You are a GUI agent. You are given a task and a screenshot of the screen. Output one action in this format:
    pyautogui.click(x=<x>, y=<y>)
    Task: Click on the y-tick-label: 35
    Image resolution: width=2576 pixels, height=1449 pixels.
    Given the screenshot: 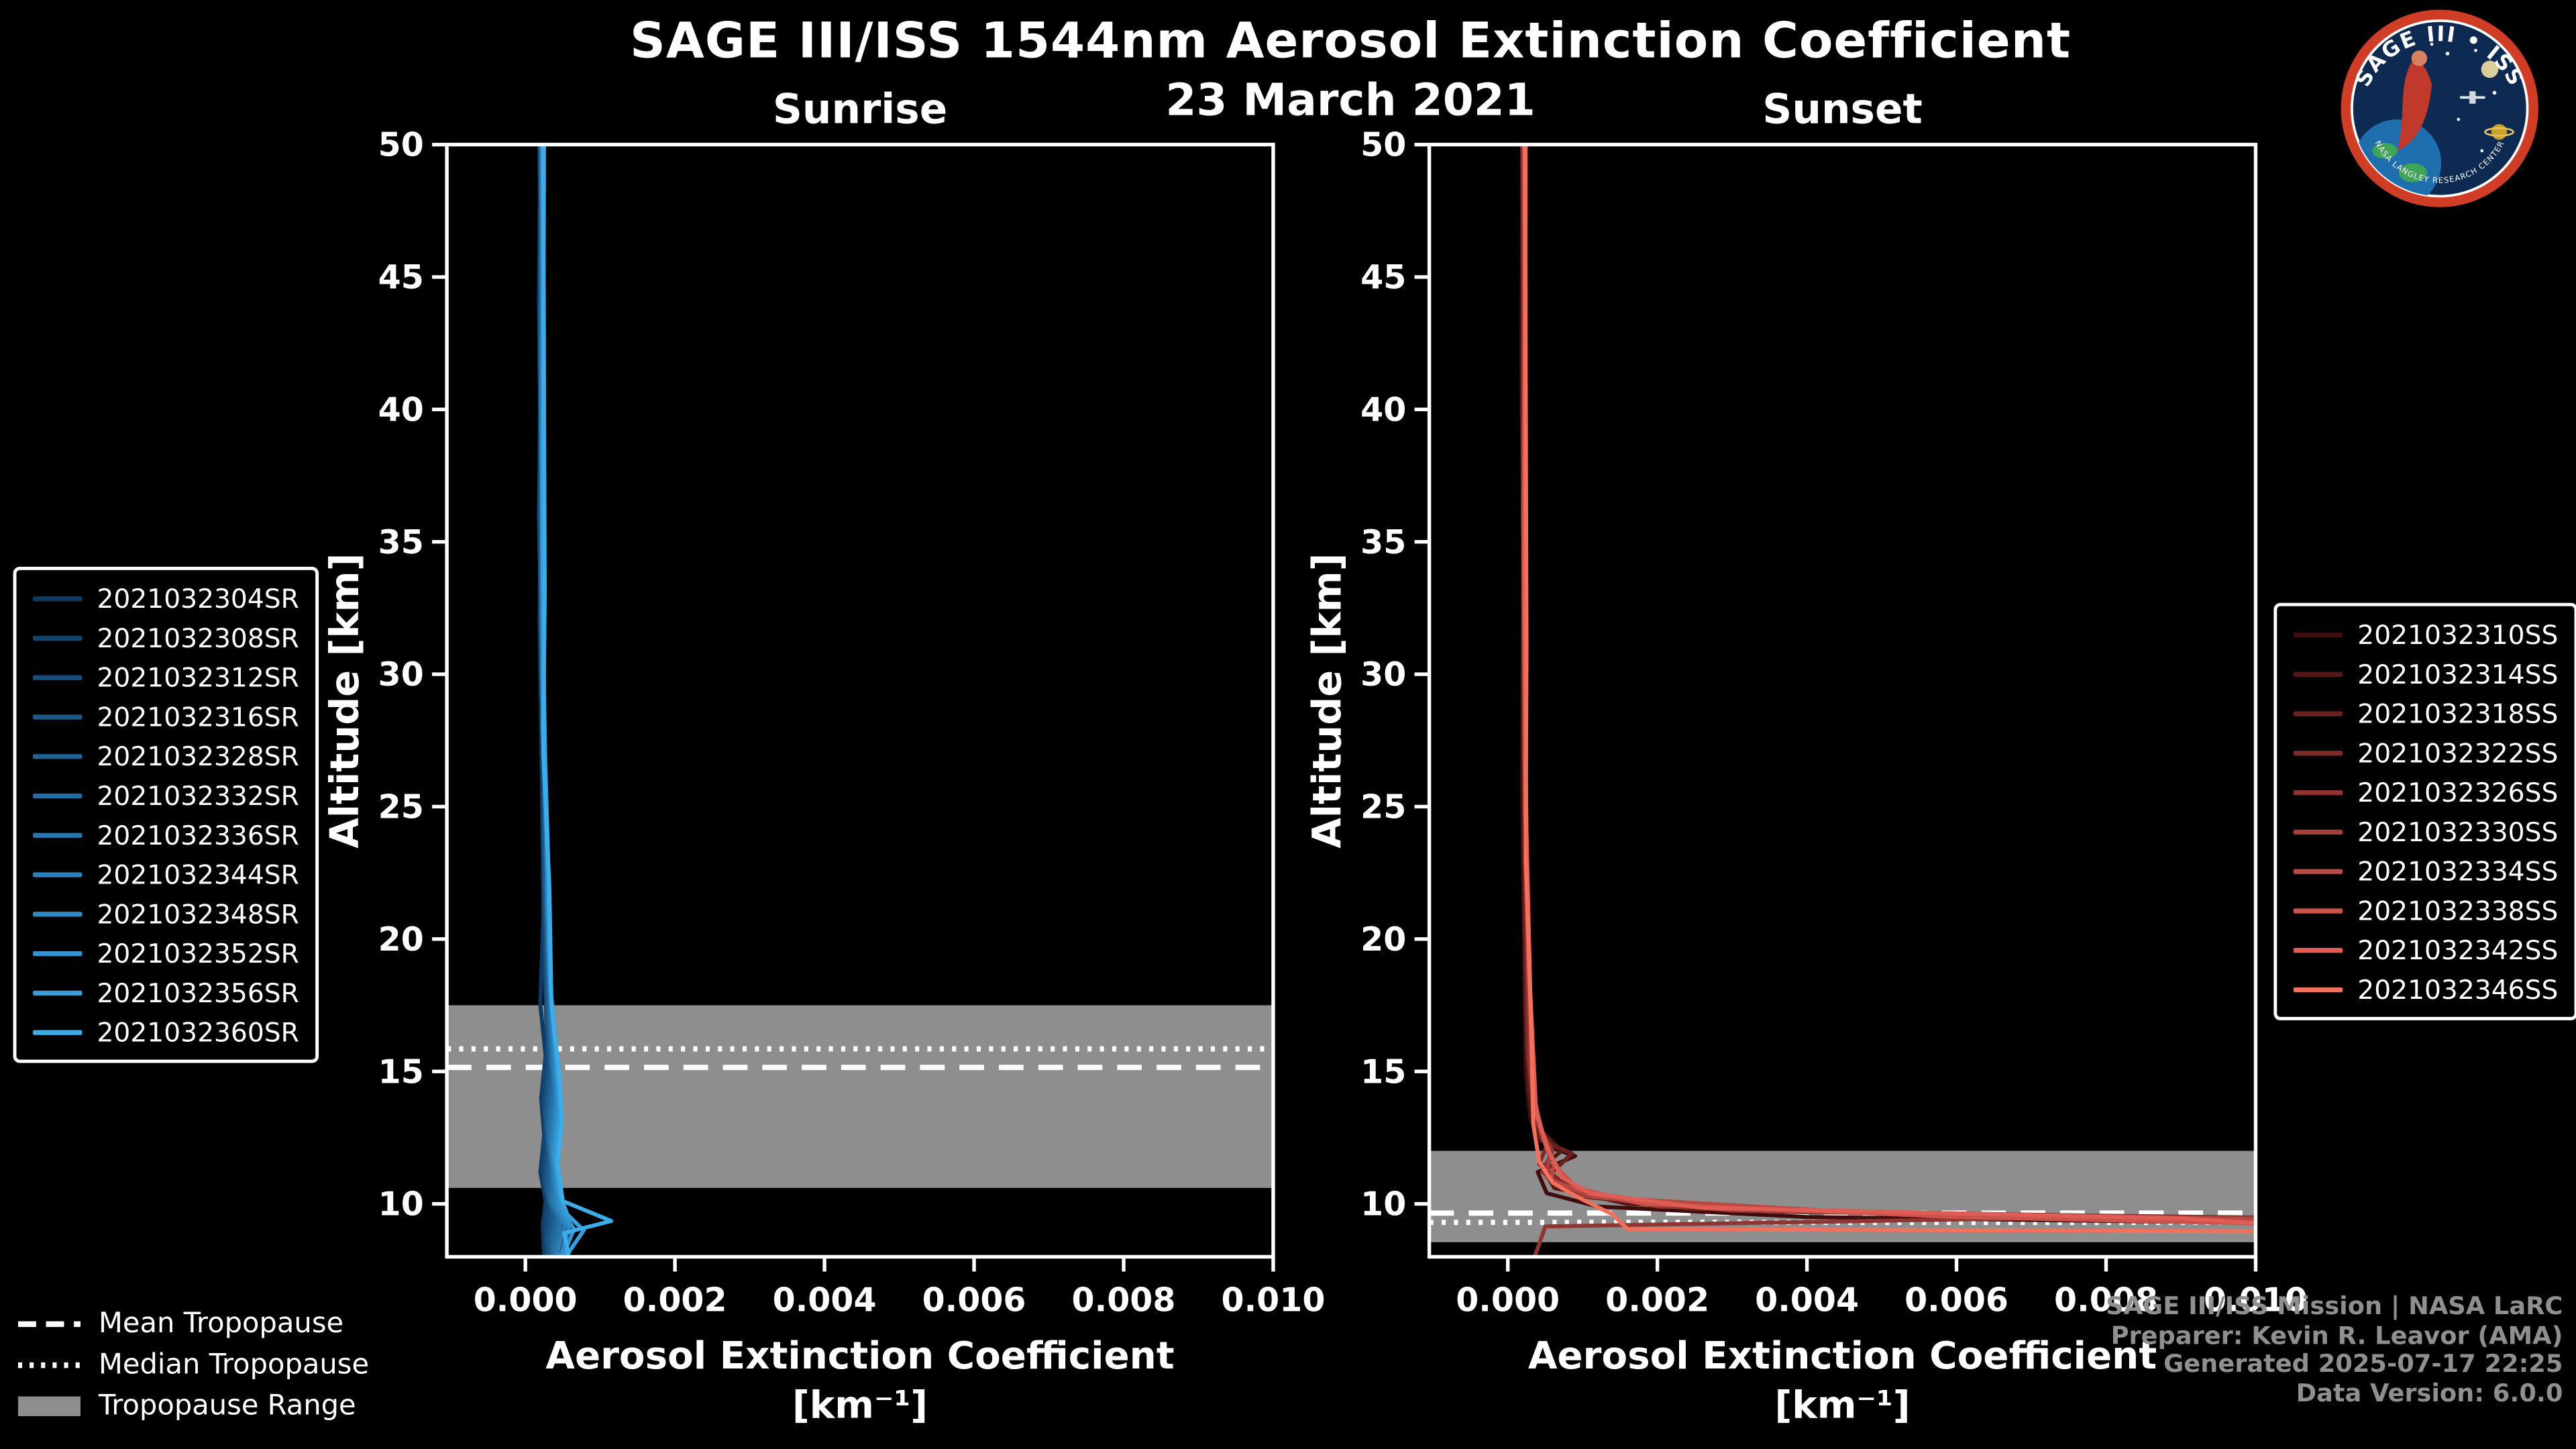 What is the action you would take?
    pyautogui.click(x=1383, y=542)
    